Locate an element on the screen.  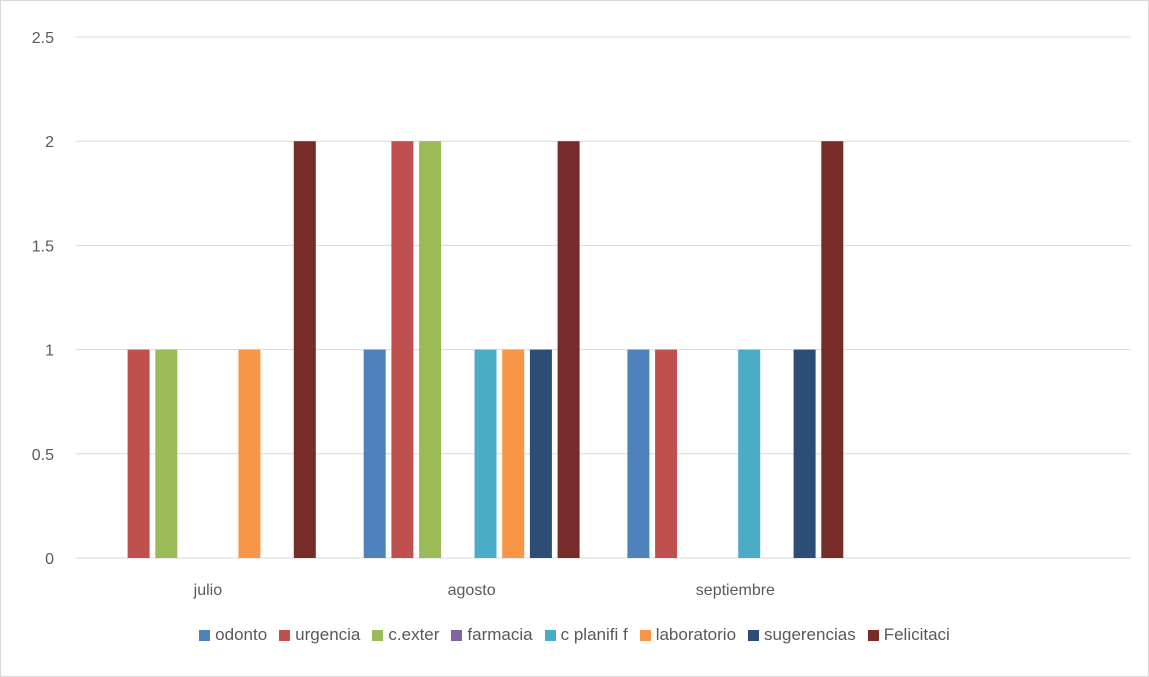
legend-label: odonto is located at coordinates (241, 634).